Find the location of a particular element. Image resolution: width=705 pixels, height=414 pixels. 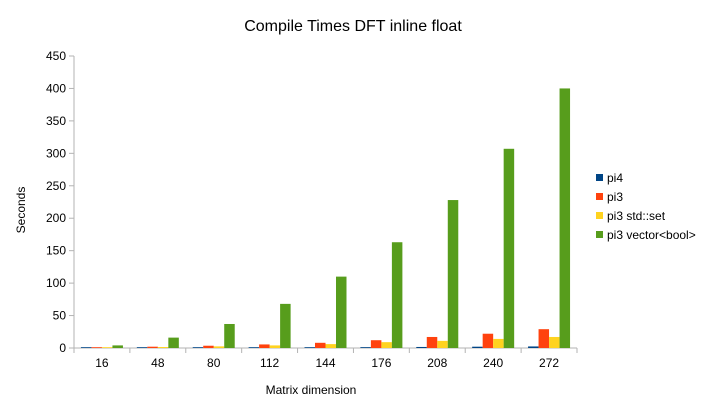

y-tick-label: 300 is located at coordinates (56, 153).